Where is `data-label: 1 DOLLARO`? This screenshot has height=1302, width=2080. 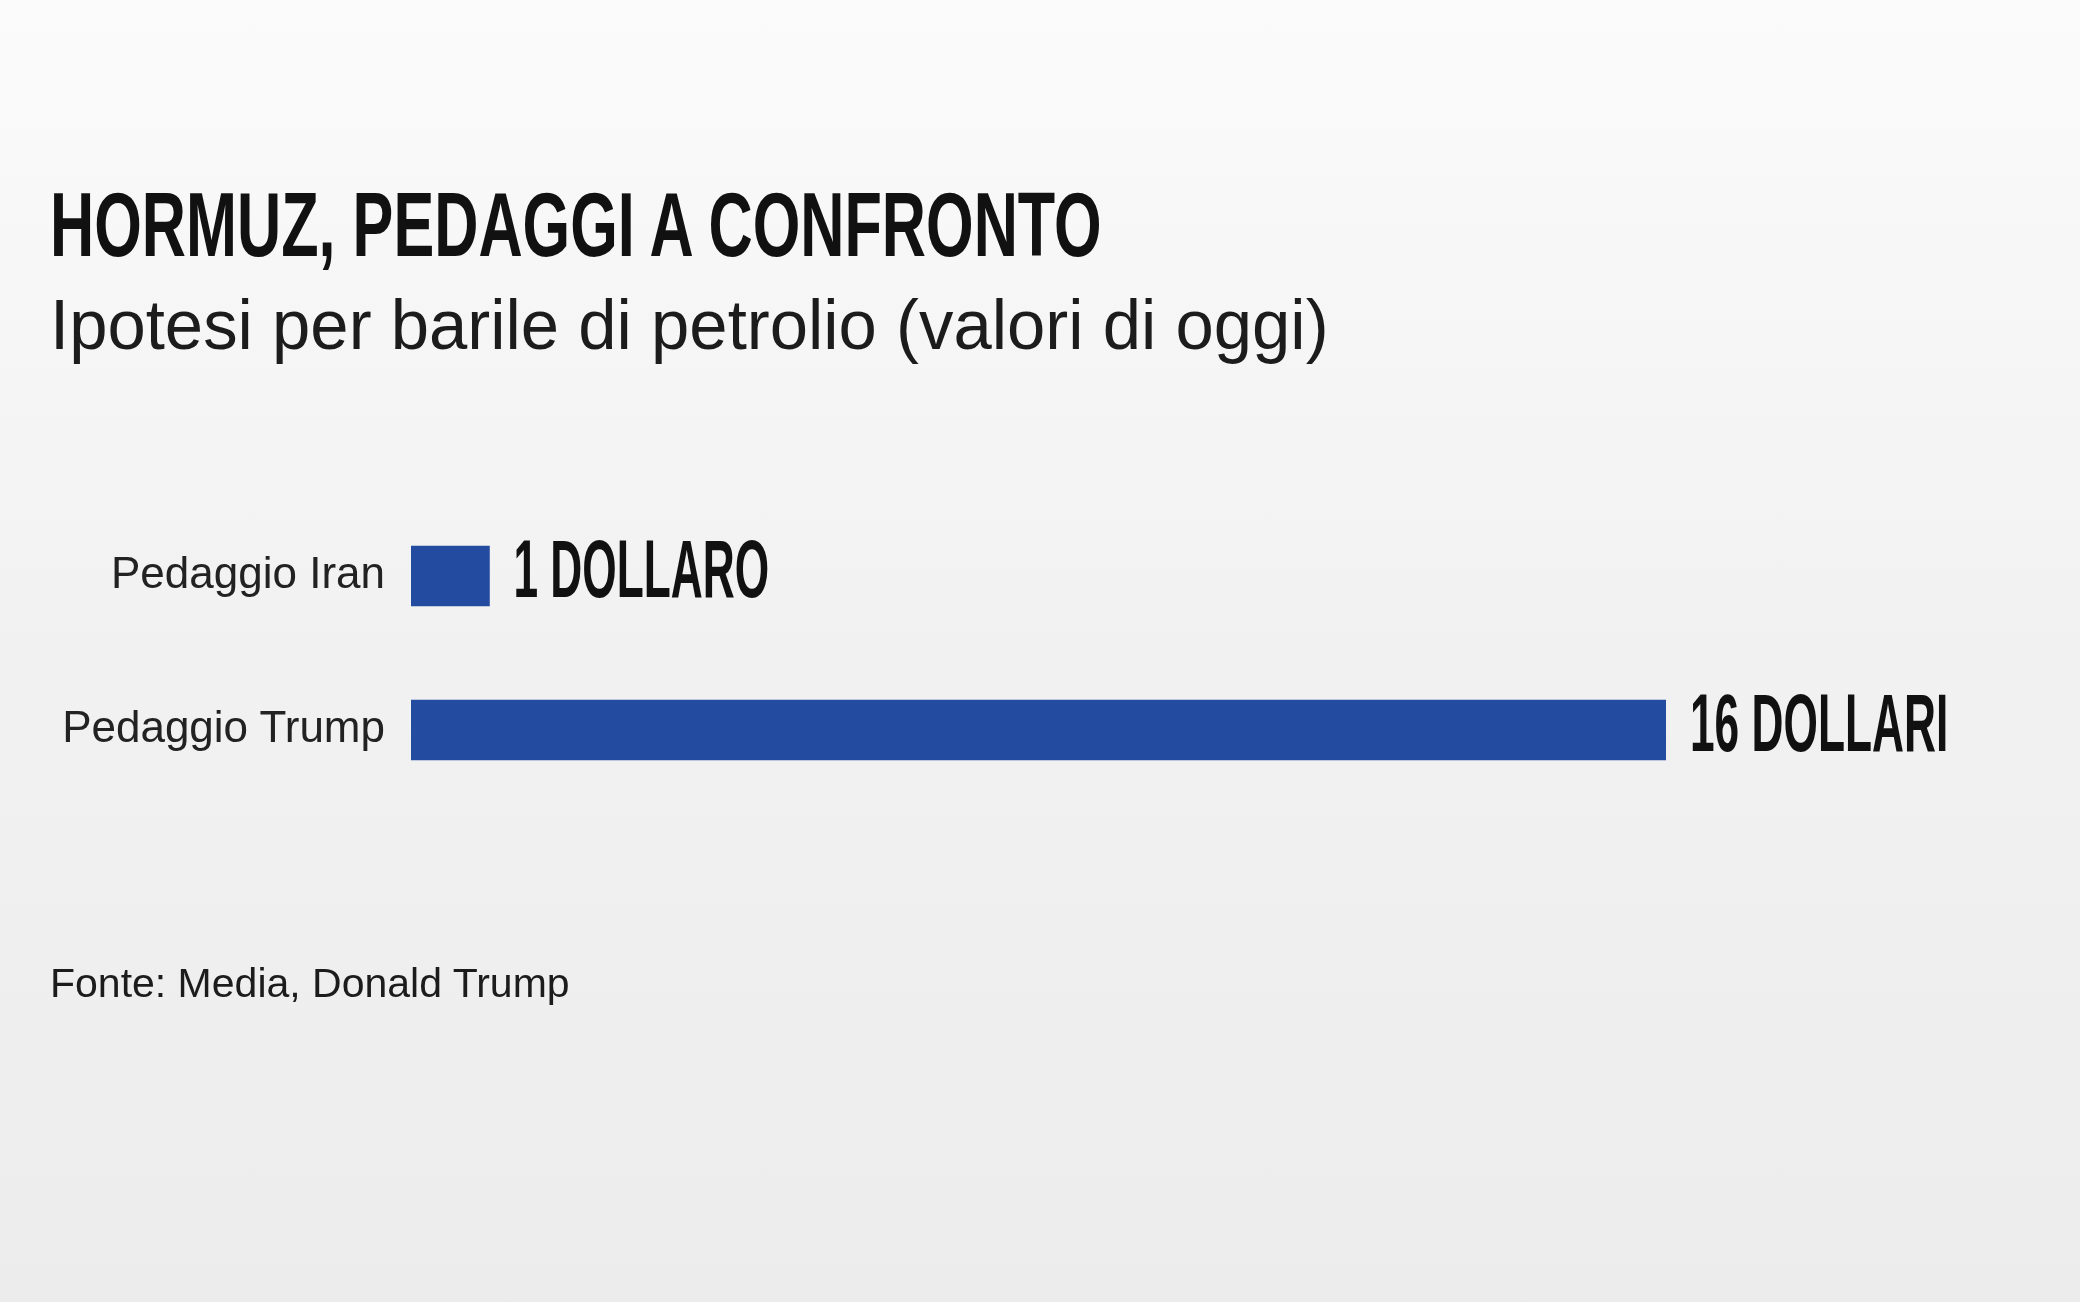
data-label: 1 DOLLARO is located at coordinates (641, 568).